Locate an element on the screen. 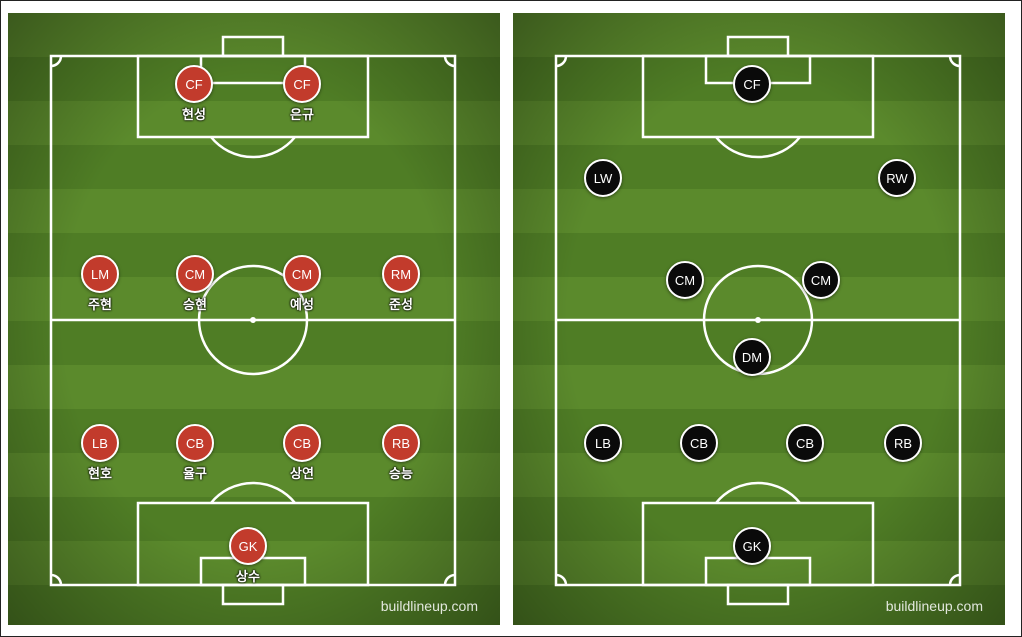  player-name-cm-1: 승현 is located at coordinates (195, 305).